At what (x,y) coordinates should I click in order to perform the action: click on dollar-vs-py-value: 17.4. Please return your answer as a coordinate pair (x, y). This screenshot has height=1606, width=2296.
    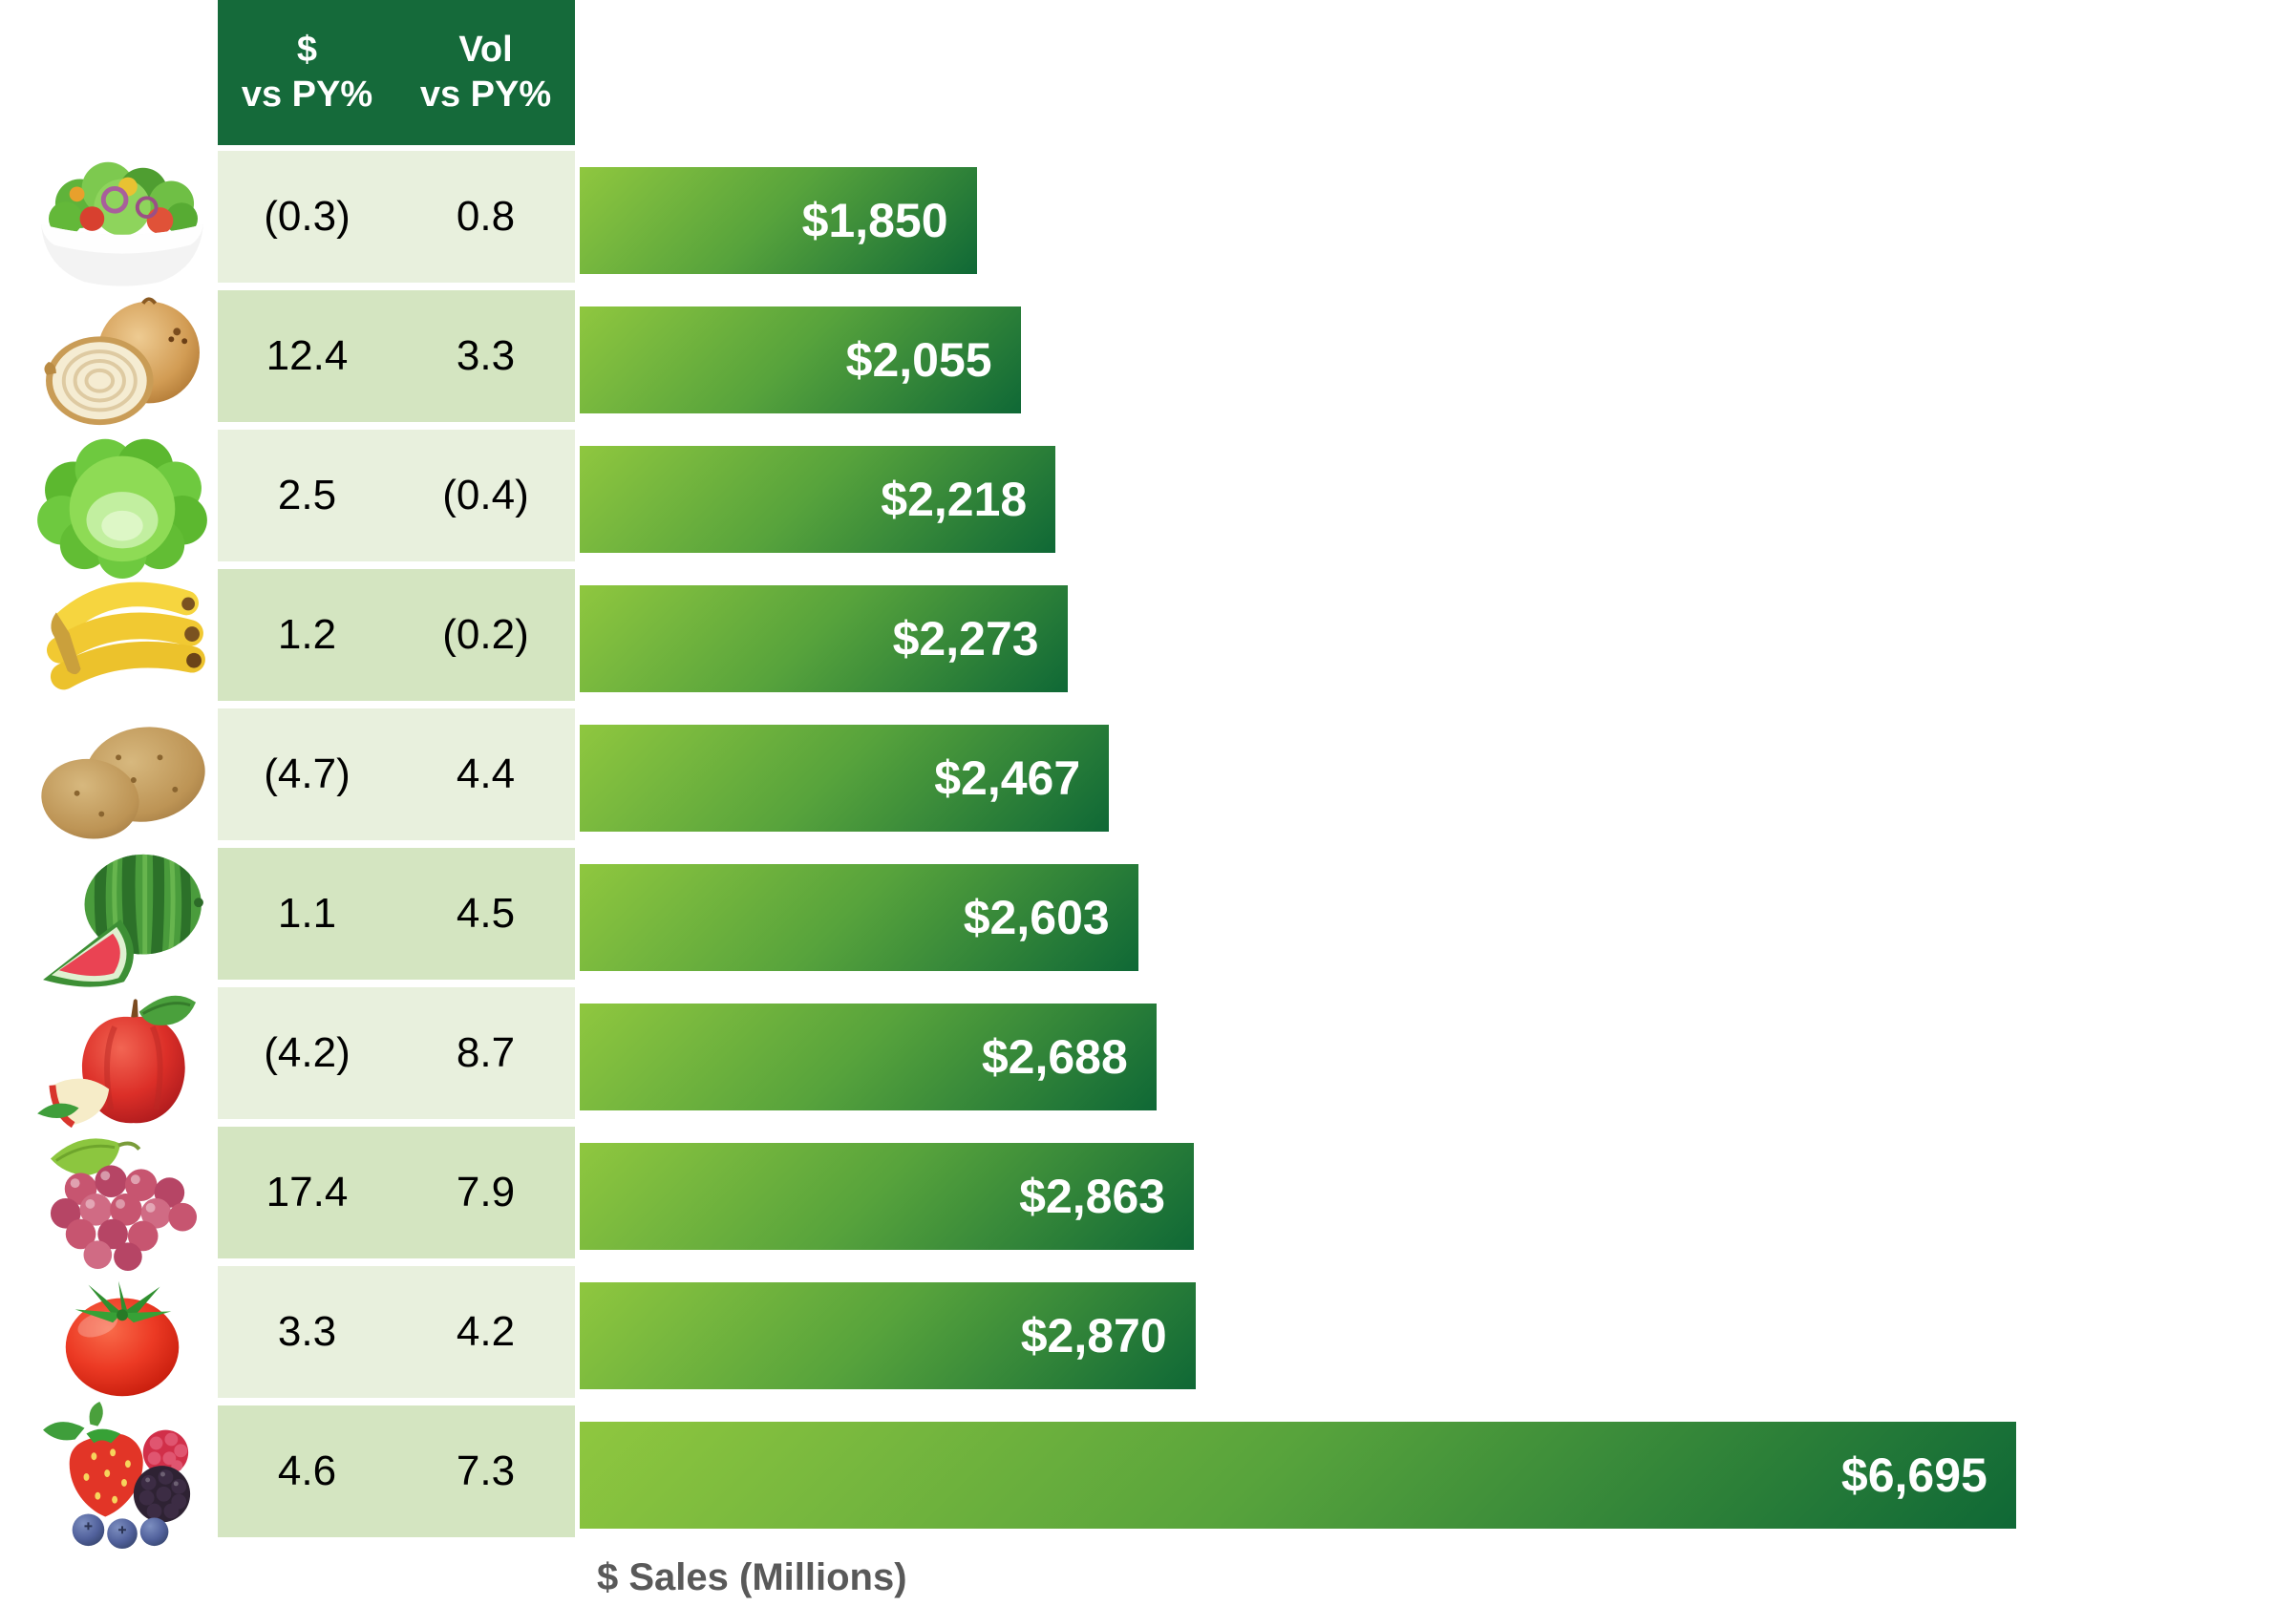
    Looking at the image, I should click on (307, 1192).